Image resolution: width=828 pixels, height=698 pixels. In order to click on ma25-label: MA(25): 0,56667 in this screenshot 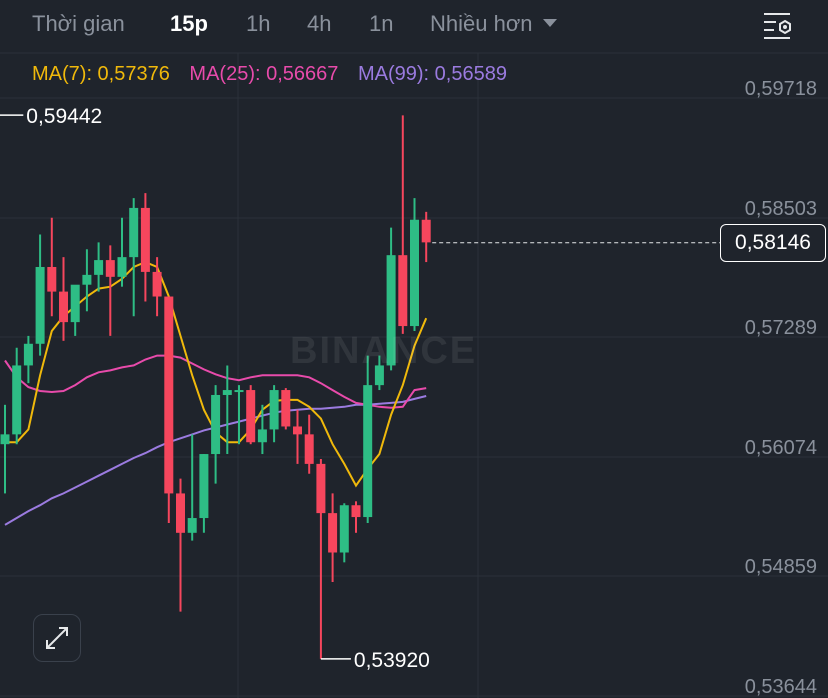, I will do `click(264, 74)`.